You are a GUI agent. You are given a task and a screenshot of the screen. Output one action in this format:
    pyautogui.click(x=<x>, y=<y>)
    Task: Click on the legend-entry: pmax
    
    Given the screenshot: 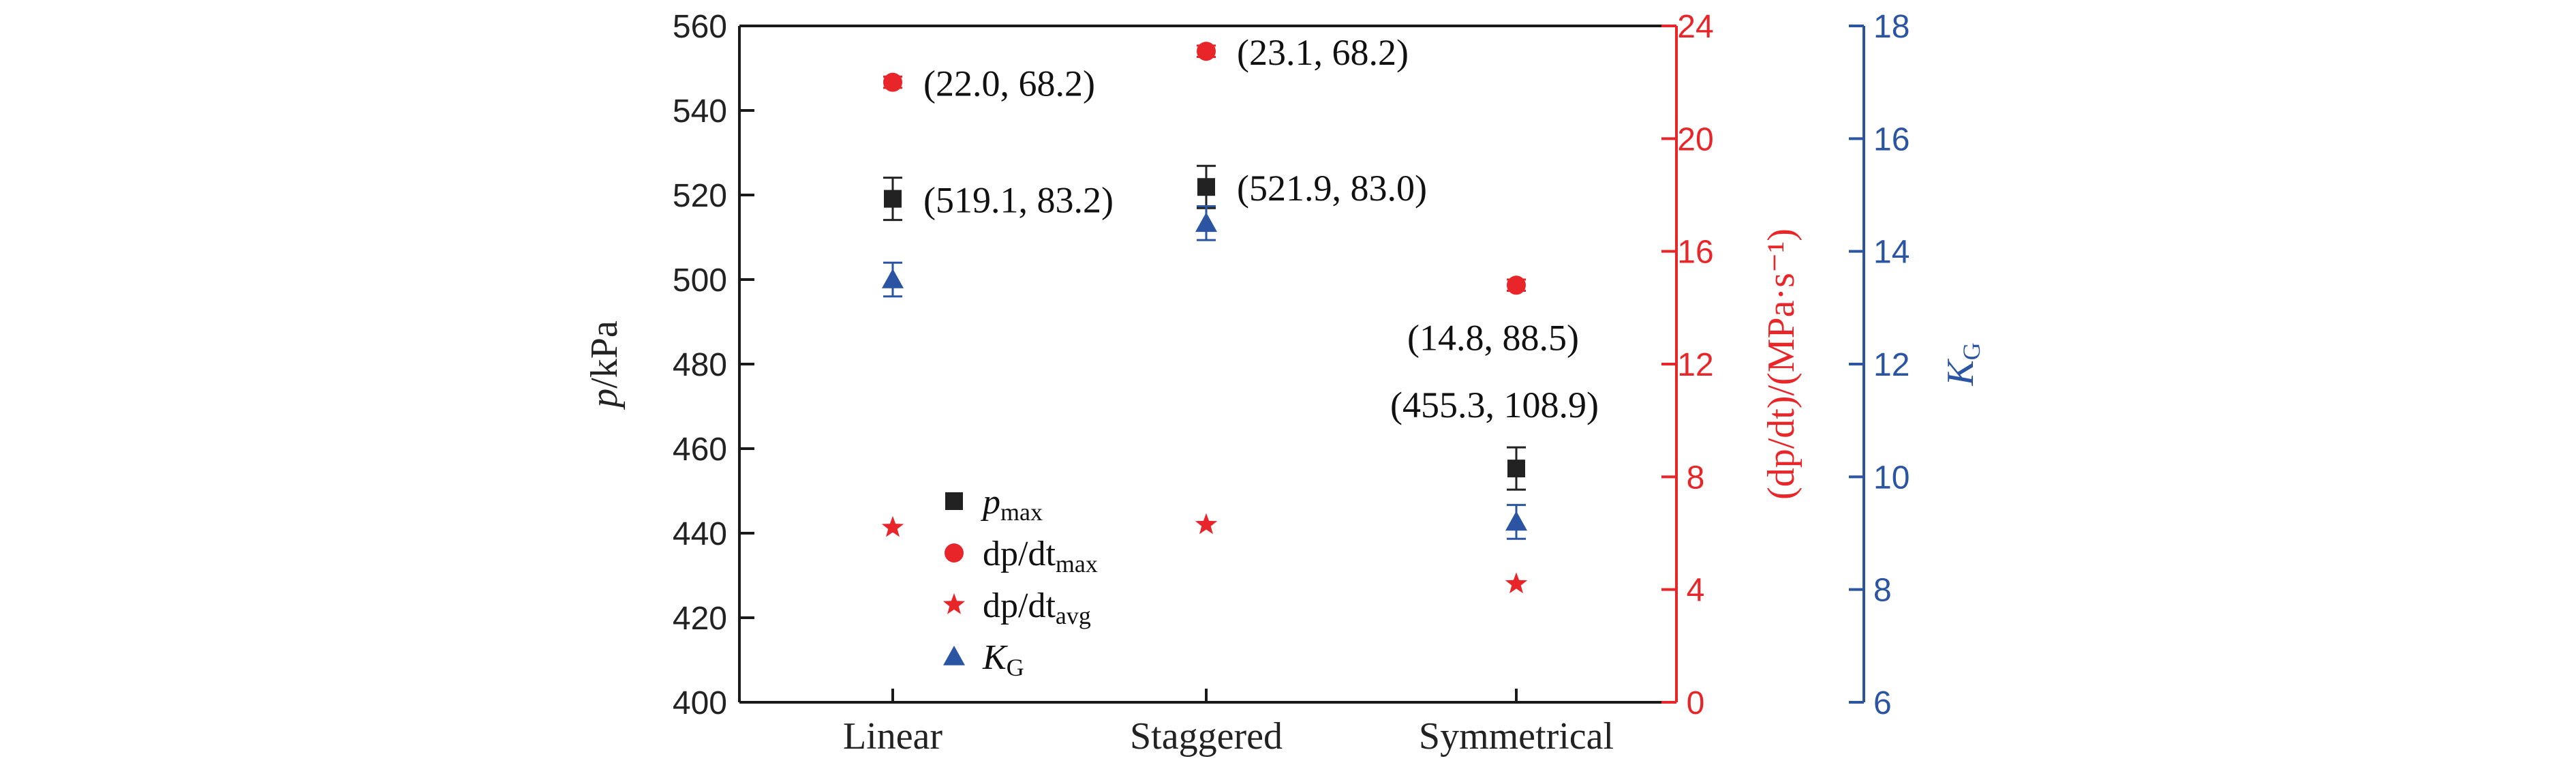 What is the action you would take?
    pyautogui.click(x=1012, y=504)
    